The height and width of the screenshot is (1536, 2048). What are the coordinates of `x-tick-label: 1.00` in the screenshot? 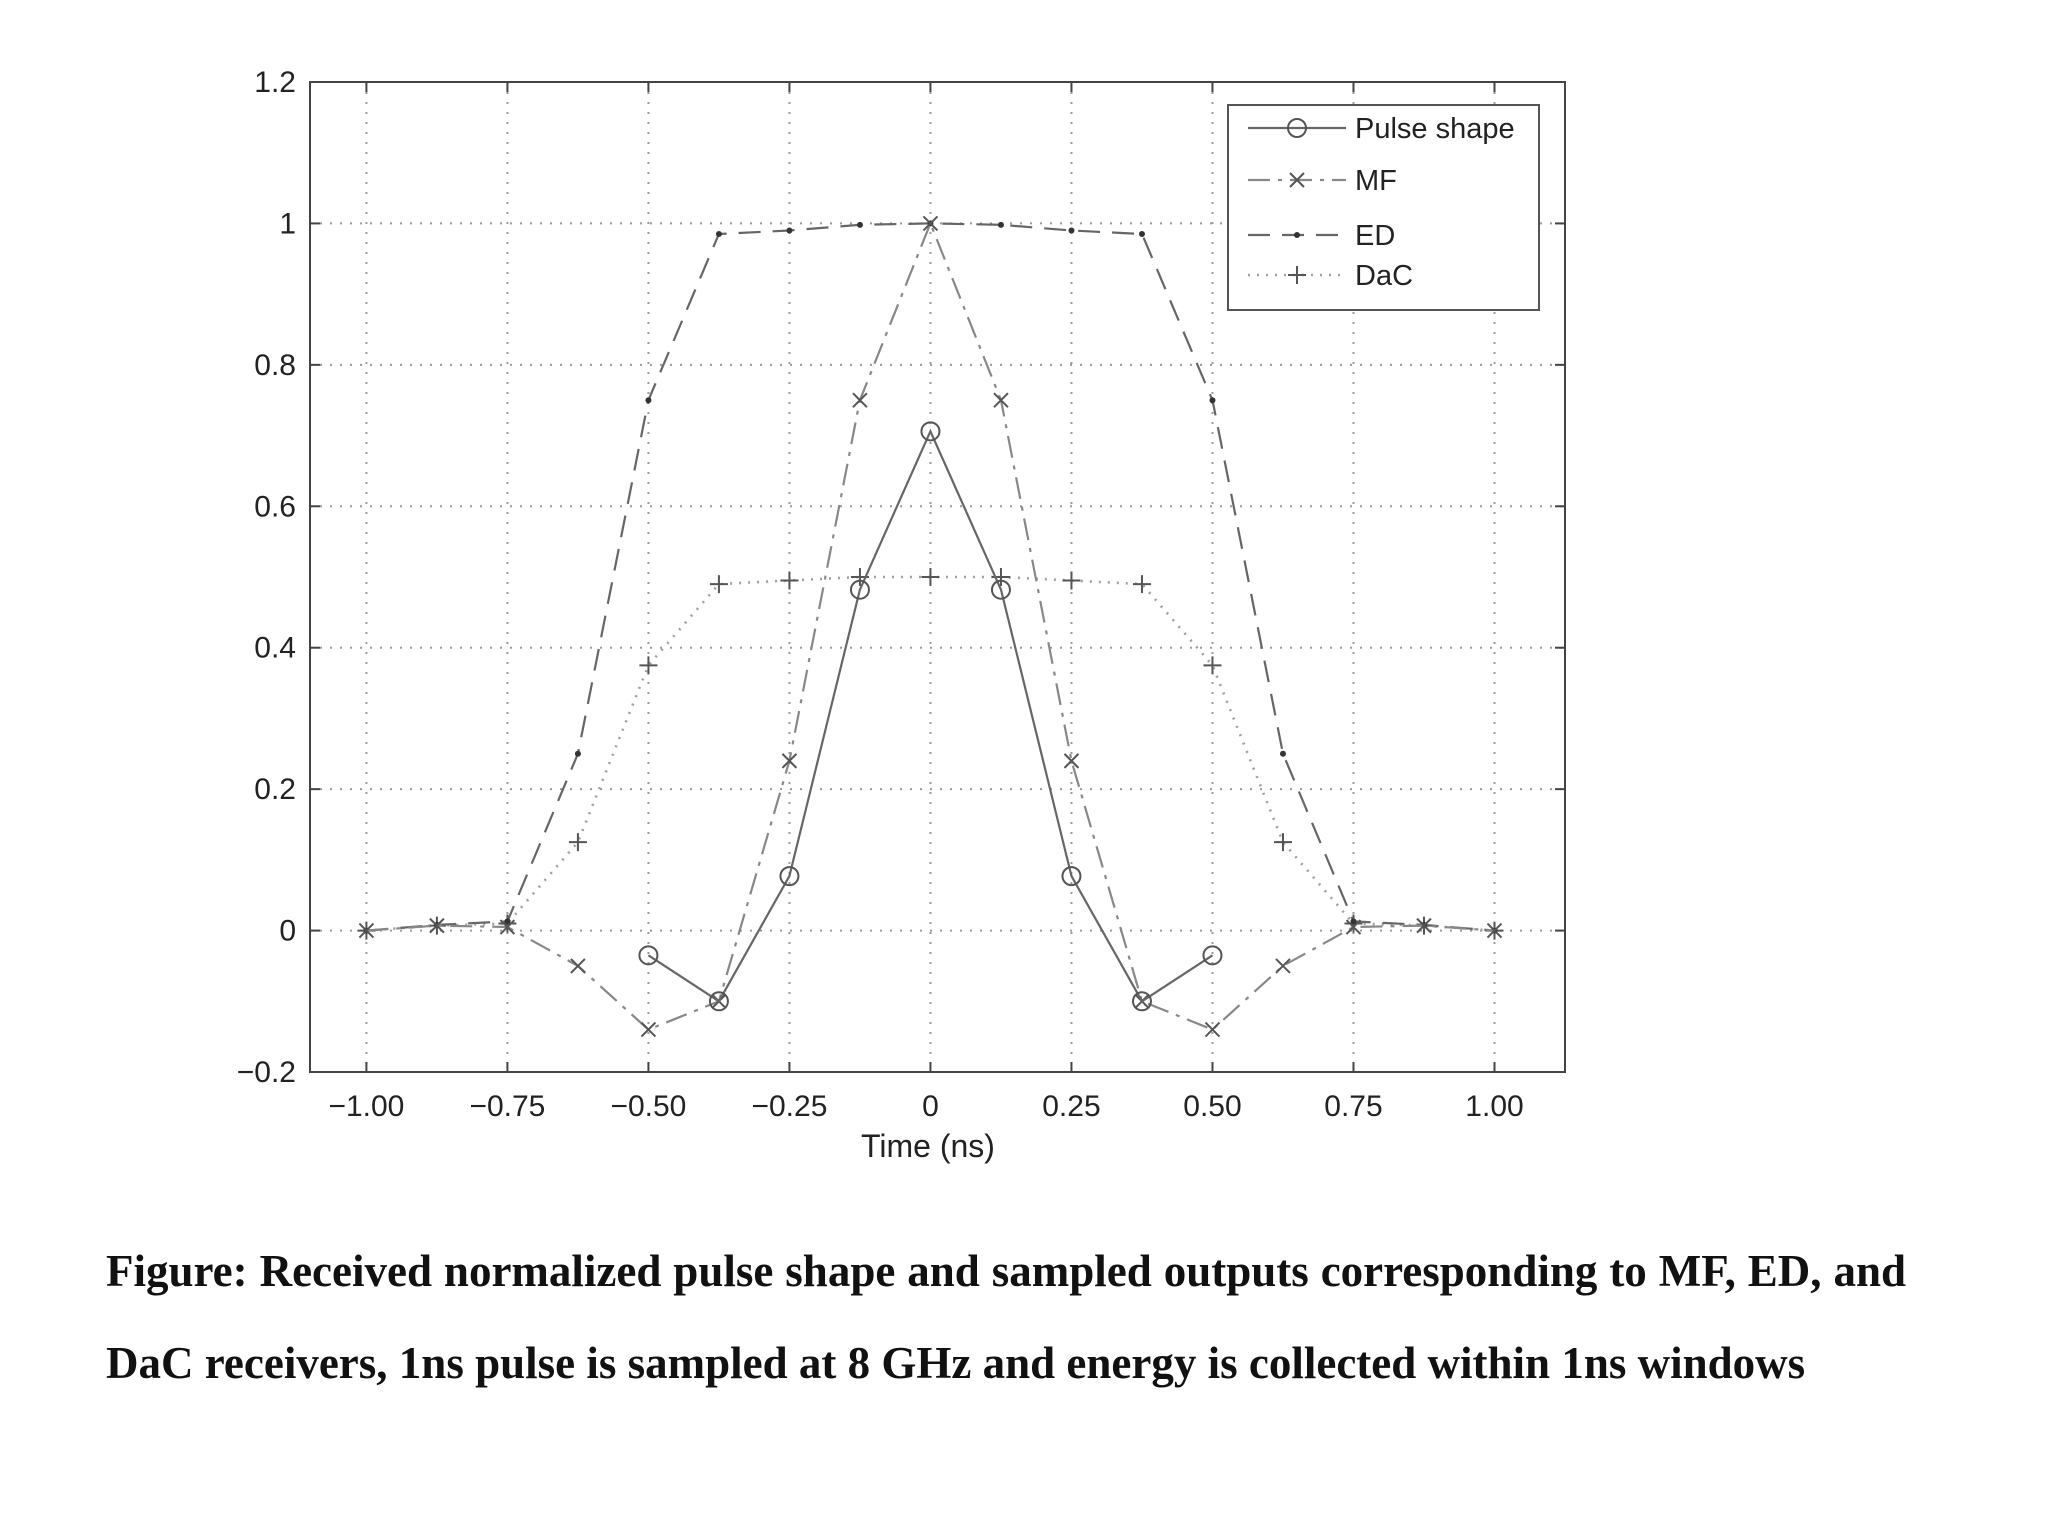 It's located at (1494, 1106).